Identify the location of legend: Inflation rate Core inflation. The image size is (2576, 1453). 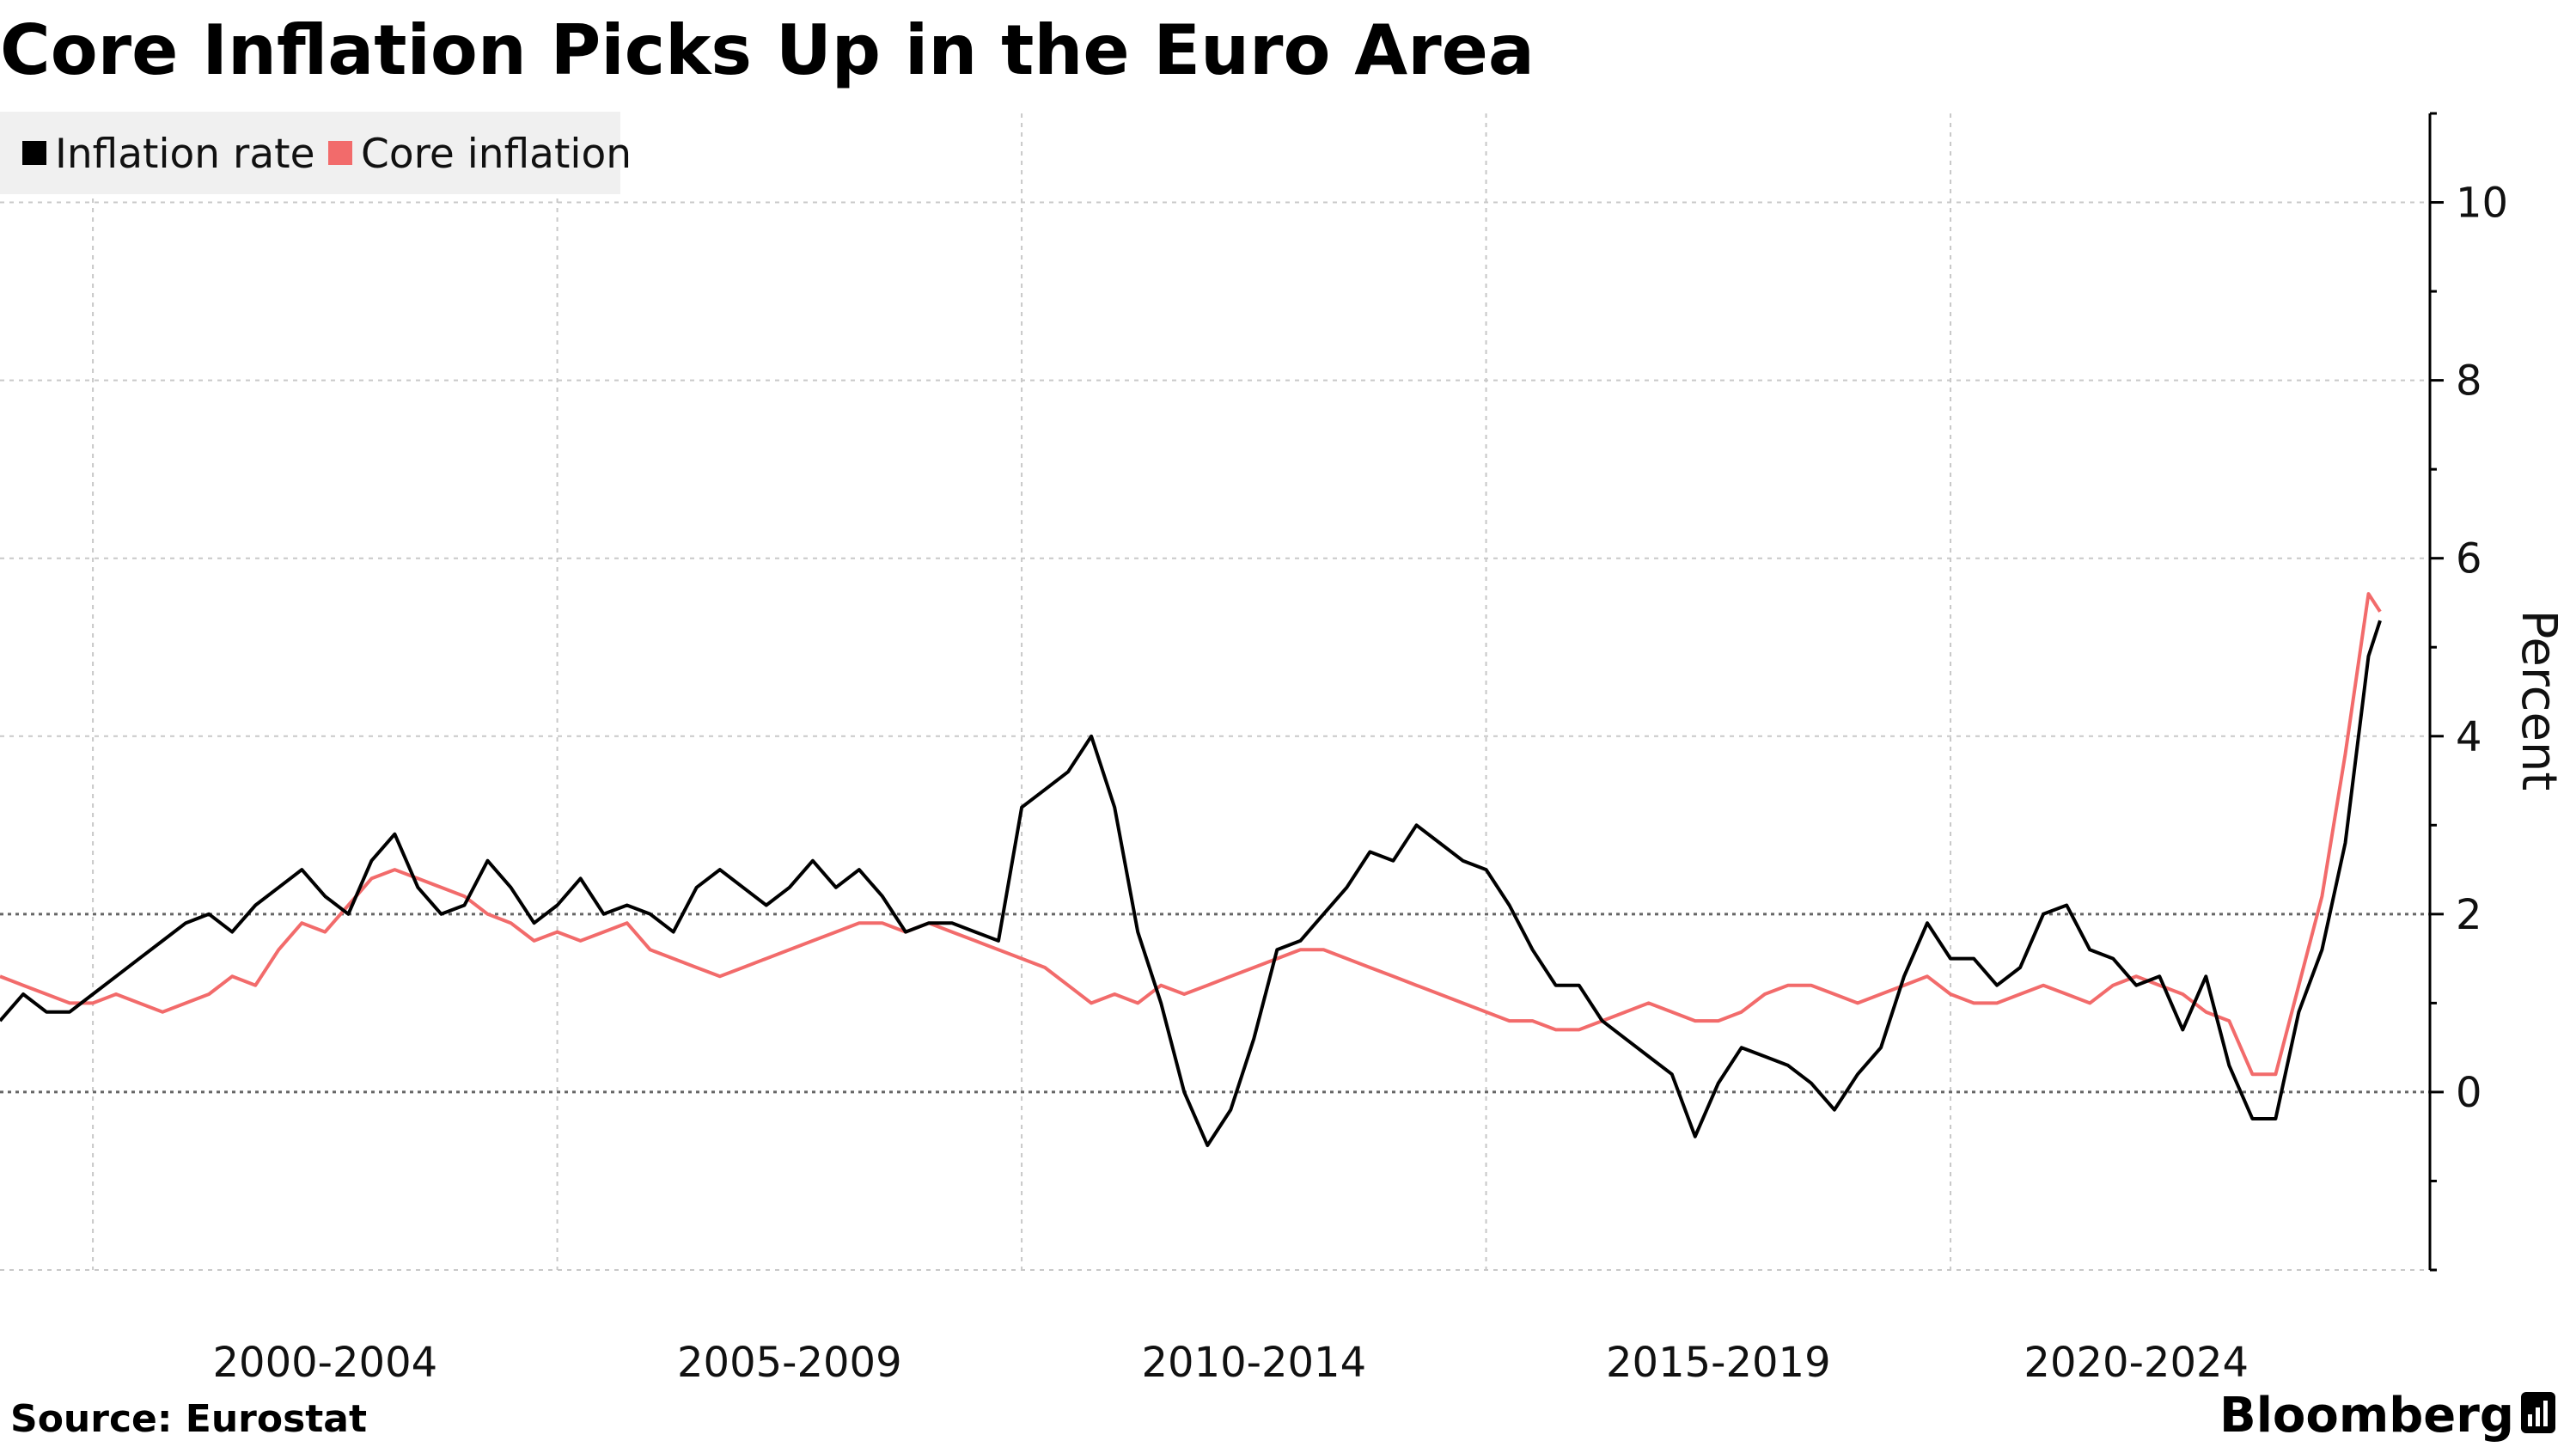
(316, 153).